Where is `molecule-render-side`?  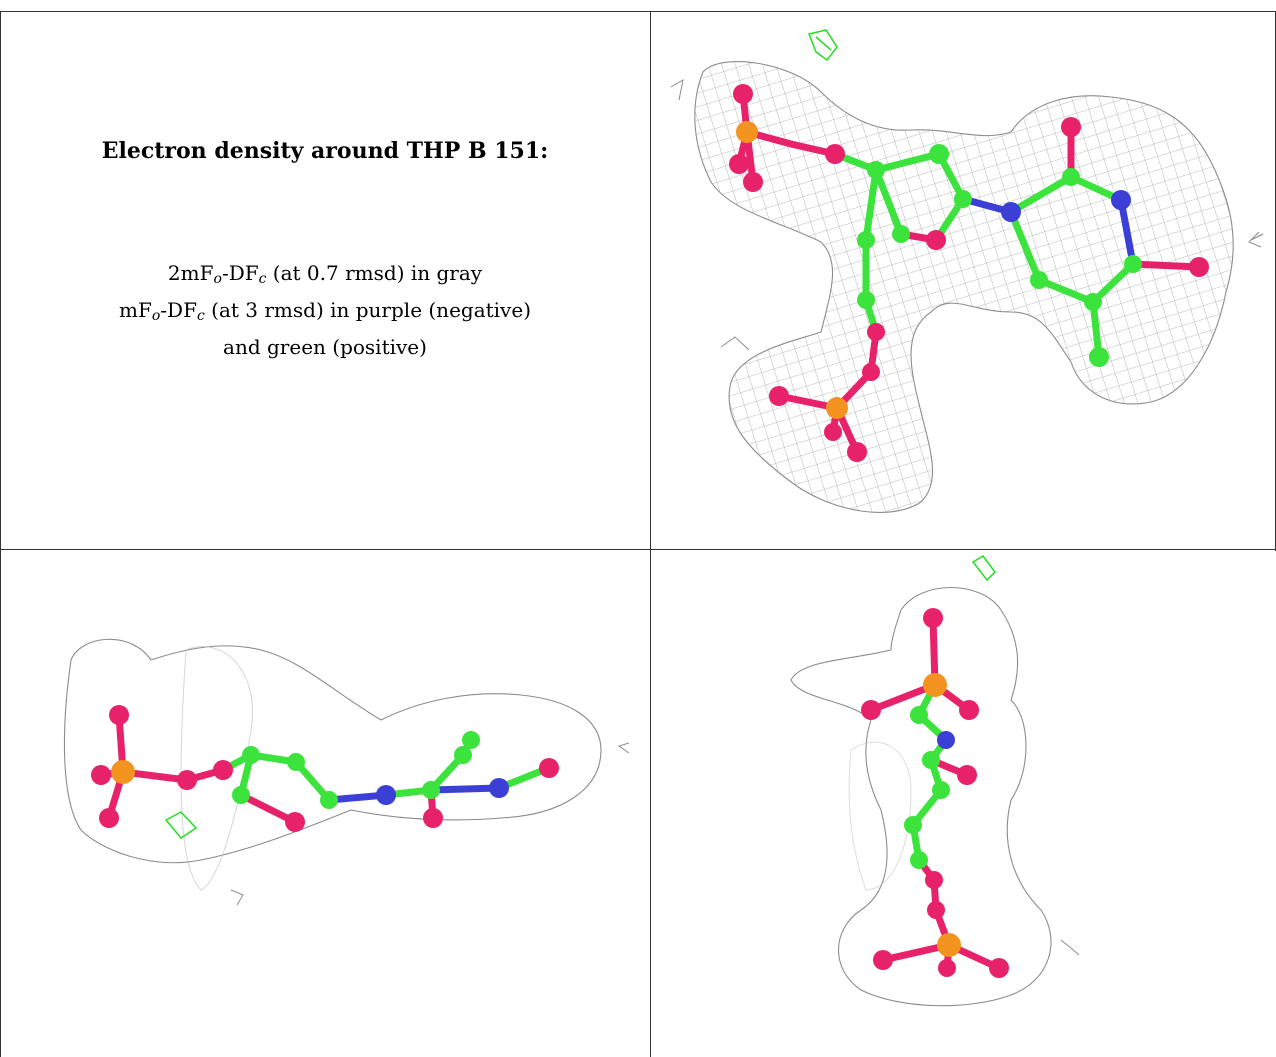
molecule-render-side is located at coordinates (346, 772).